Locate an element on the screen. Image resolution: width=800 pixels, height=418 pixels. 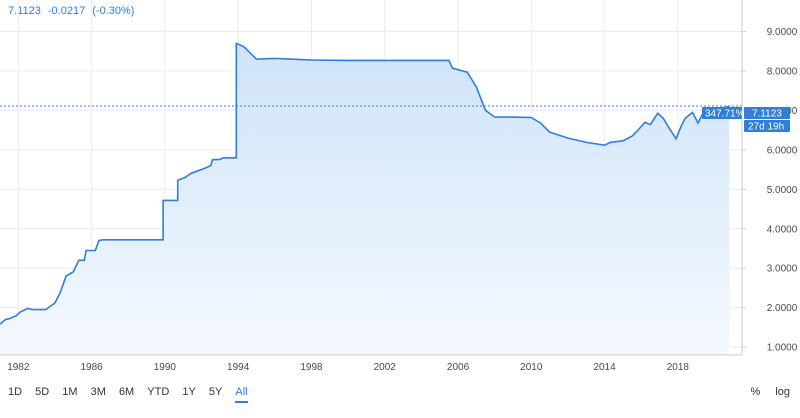
range-all: All is located at coordinates (241, 394).